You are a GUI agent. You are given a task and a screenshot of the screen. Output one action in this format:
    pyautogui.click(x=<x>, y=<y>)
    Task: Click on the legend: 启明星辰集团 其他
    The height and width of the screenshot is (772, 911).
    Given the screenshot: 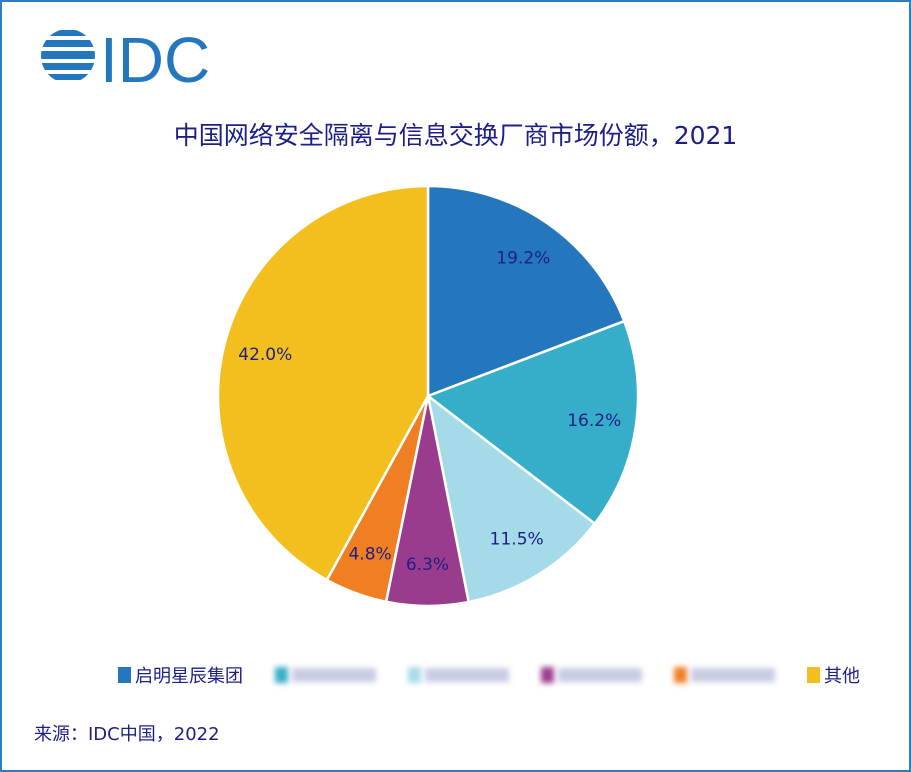 What is the action you would take?
    pyautogui.click(x=505, y=675)
    